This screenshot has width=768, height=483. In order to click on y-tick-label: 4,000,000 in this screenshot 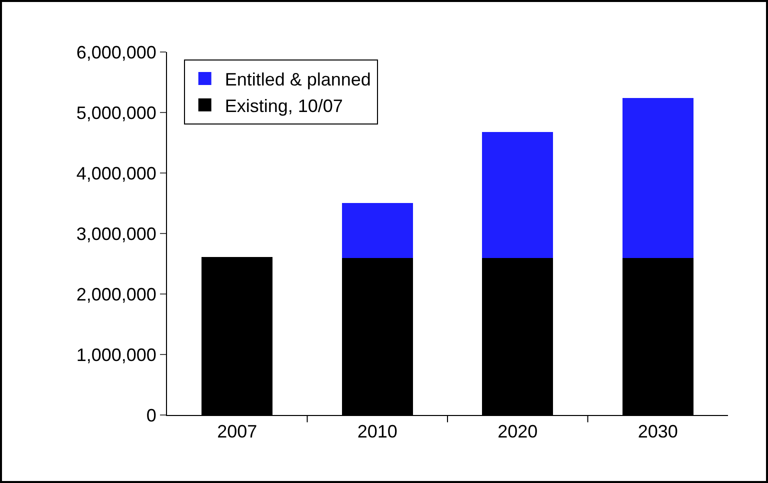, I will do `click(116, 173)`.